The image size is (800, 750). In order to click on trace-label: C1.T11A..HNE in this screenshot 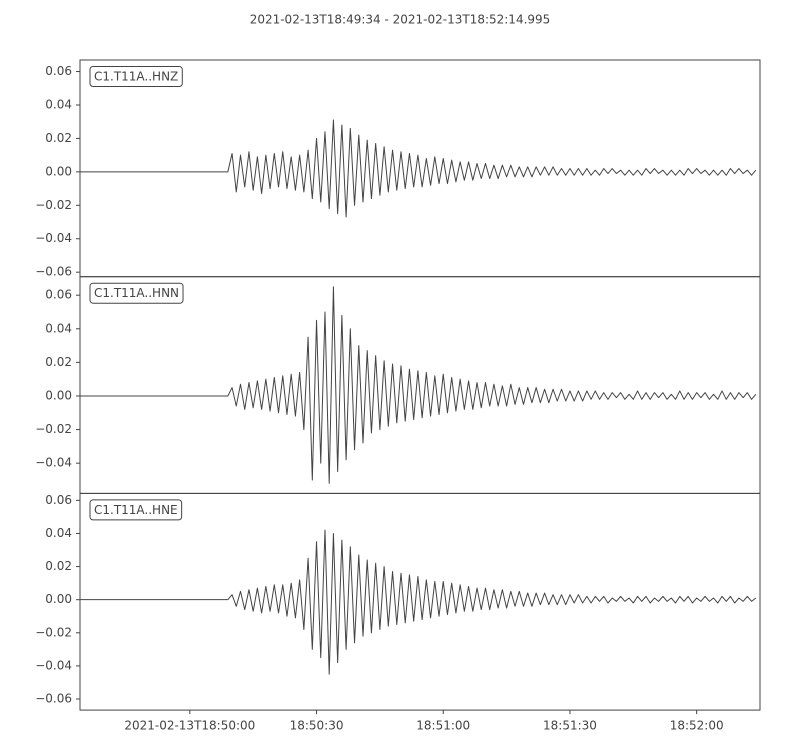, I will do `click(136, 510)`.